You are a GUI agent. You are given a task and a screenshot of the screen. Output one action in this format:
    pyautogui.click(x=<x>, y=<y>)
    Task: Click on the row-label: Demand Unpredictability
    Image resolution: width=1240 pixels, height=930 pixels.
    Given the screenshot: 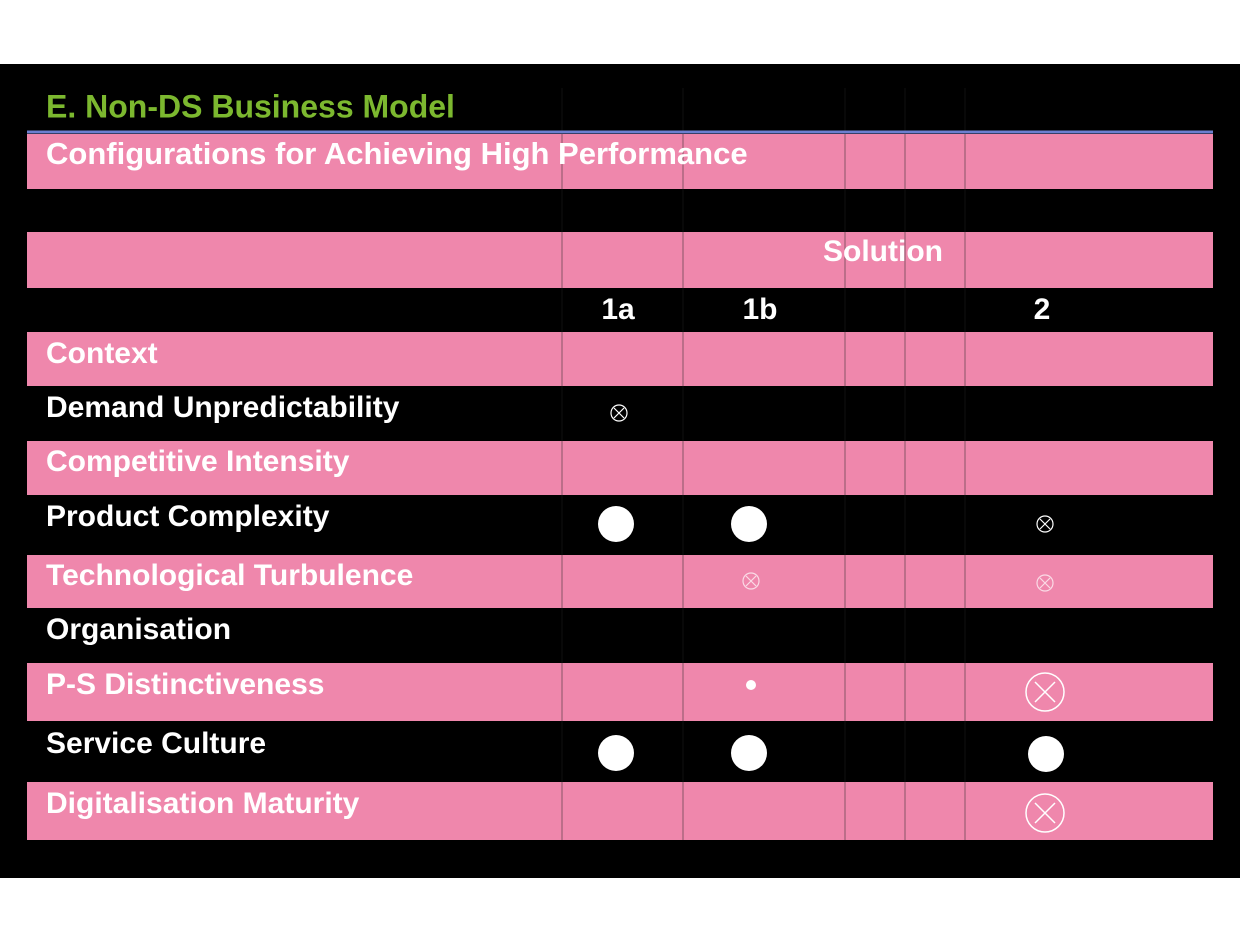 What is the action you would take?
    pyautogui.click(x=223, y=407)
    